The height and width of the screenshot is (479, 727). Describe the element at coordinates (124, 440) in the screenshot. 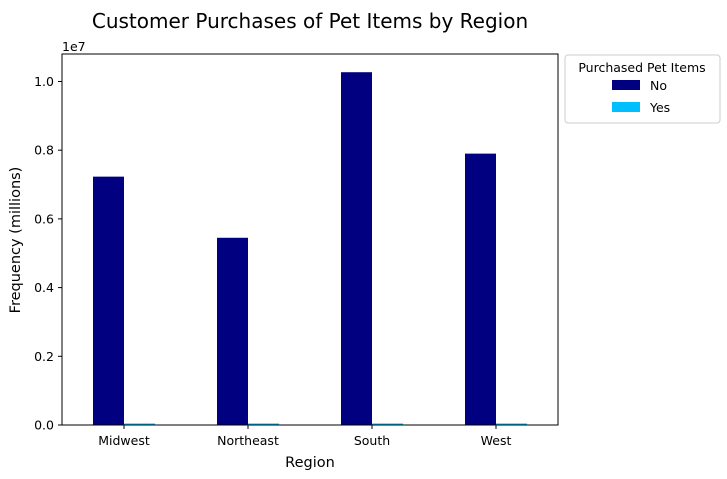

I see `x-tick-label: Midwest` at that location.